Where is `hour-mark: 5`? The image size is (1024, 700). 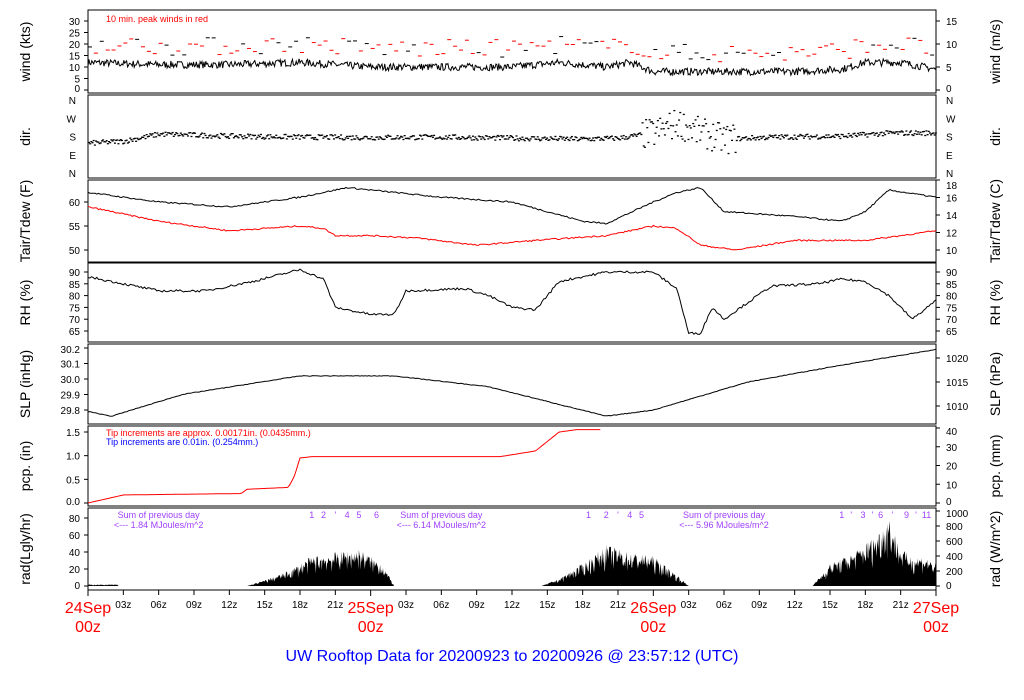
hour-mark: 5 is located at coordinates (358, 515).